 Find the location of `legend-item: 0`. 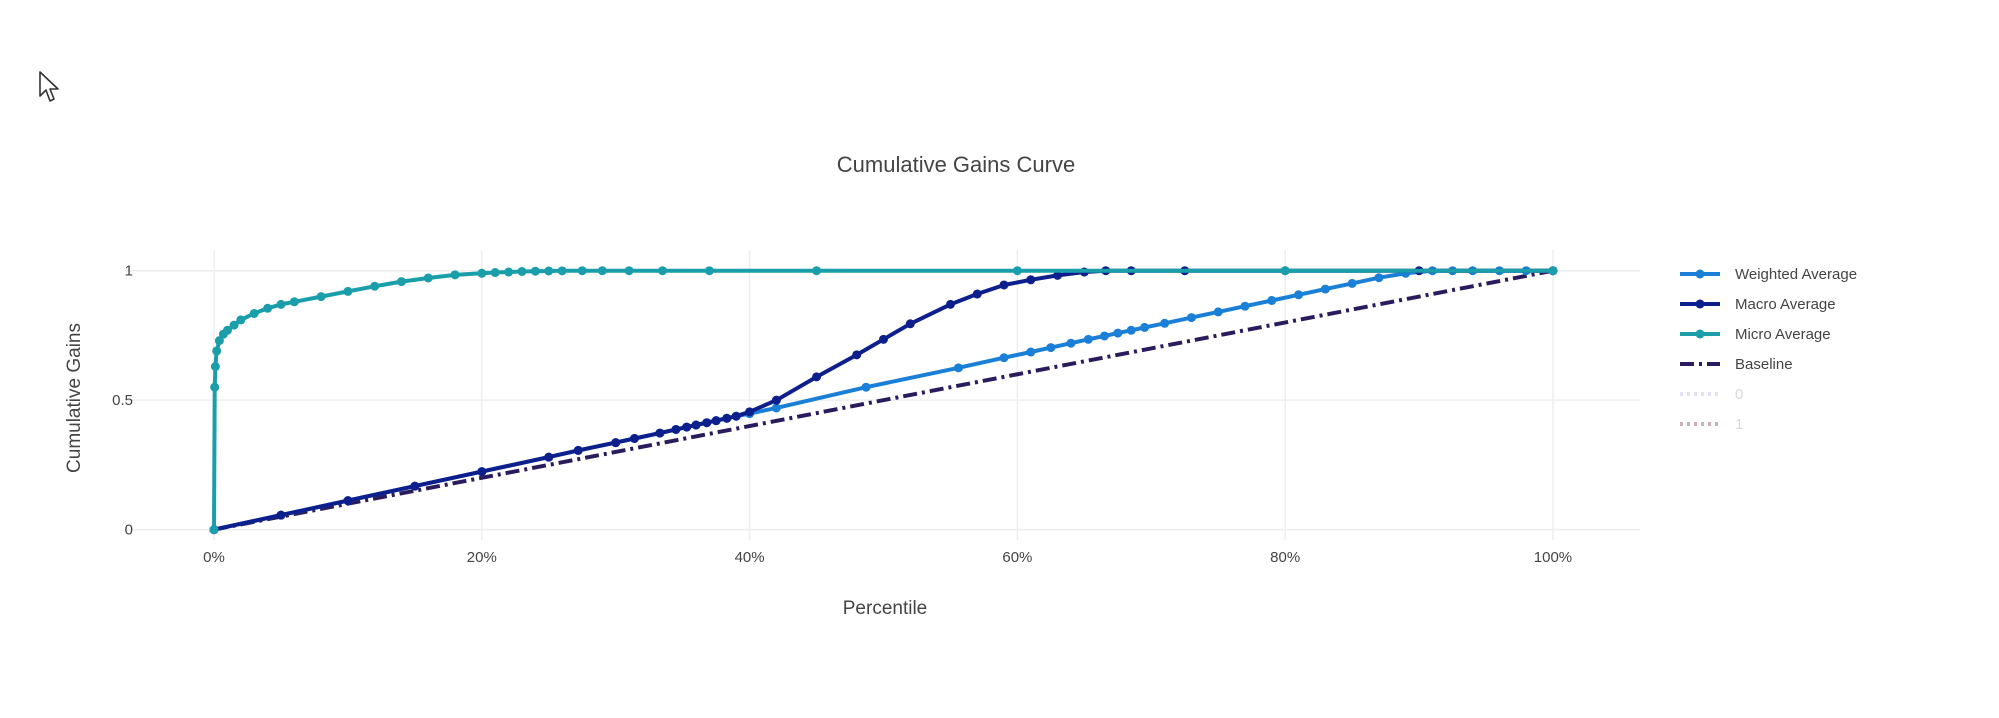

legend-item: 0 is located at coordinates (1711, 394).